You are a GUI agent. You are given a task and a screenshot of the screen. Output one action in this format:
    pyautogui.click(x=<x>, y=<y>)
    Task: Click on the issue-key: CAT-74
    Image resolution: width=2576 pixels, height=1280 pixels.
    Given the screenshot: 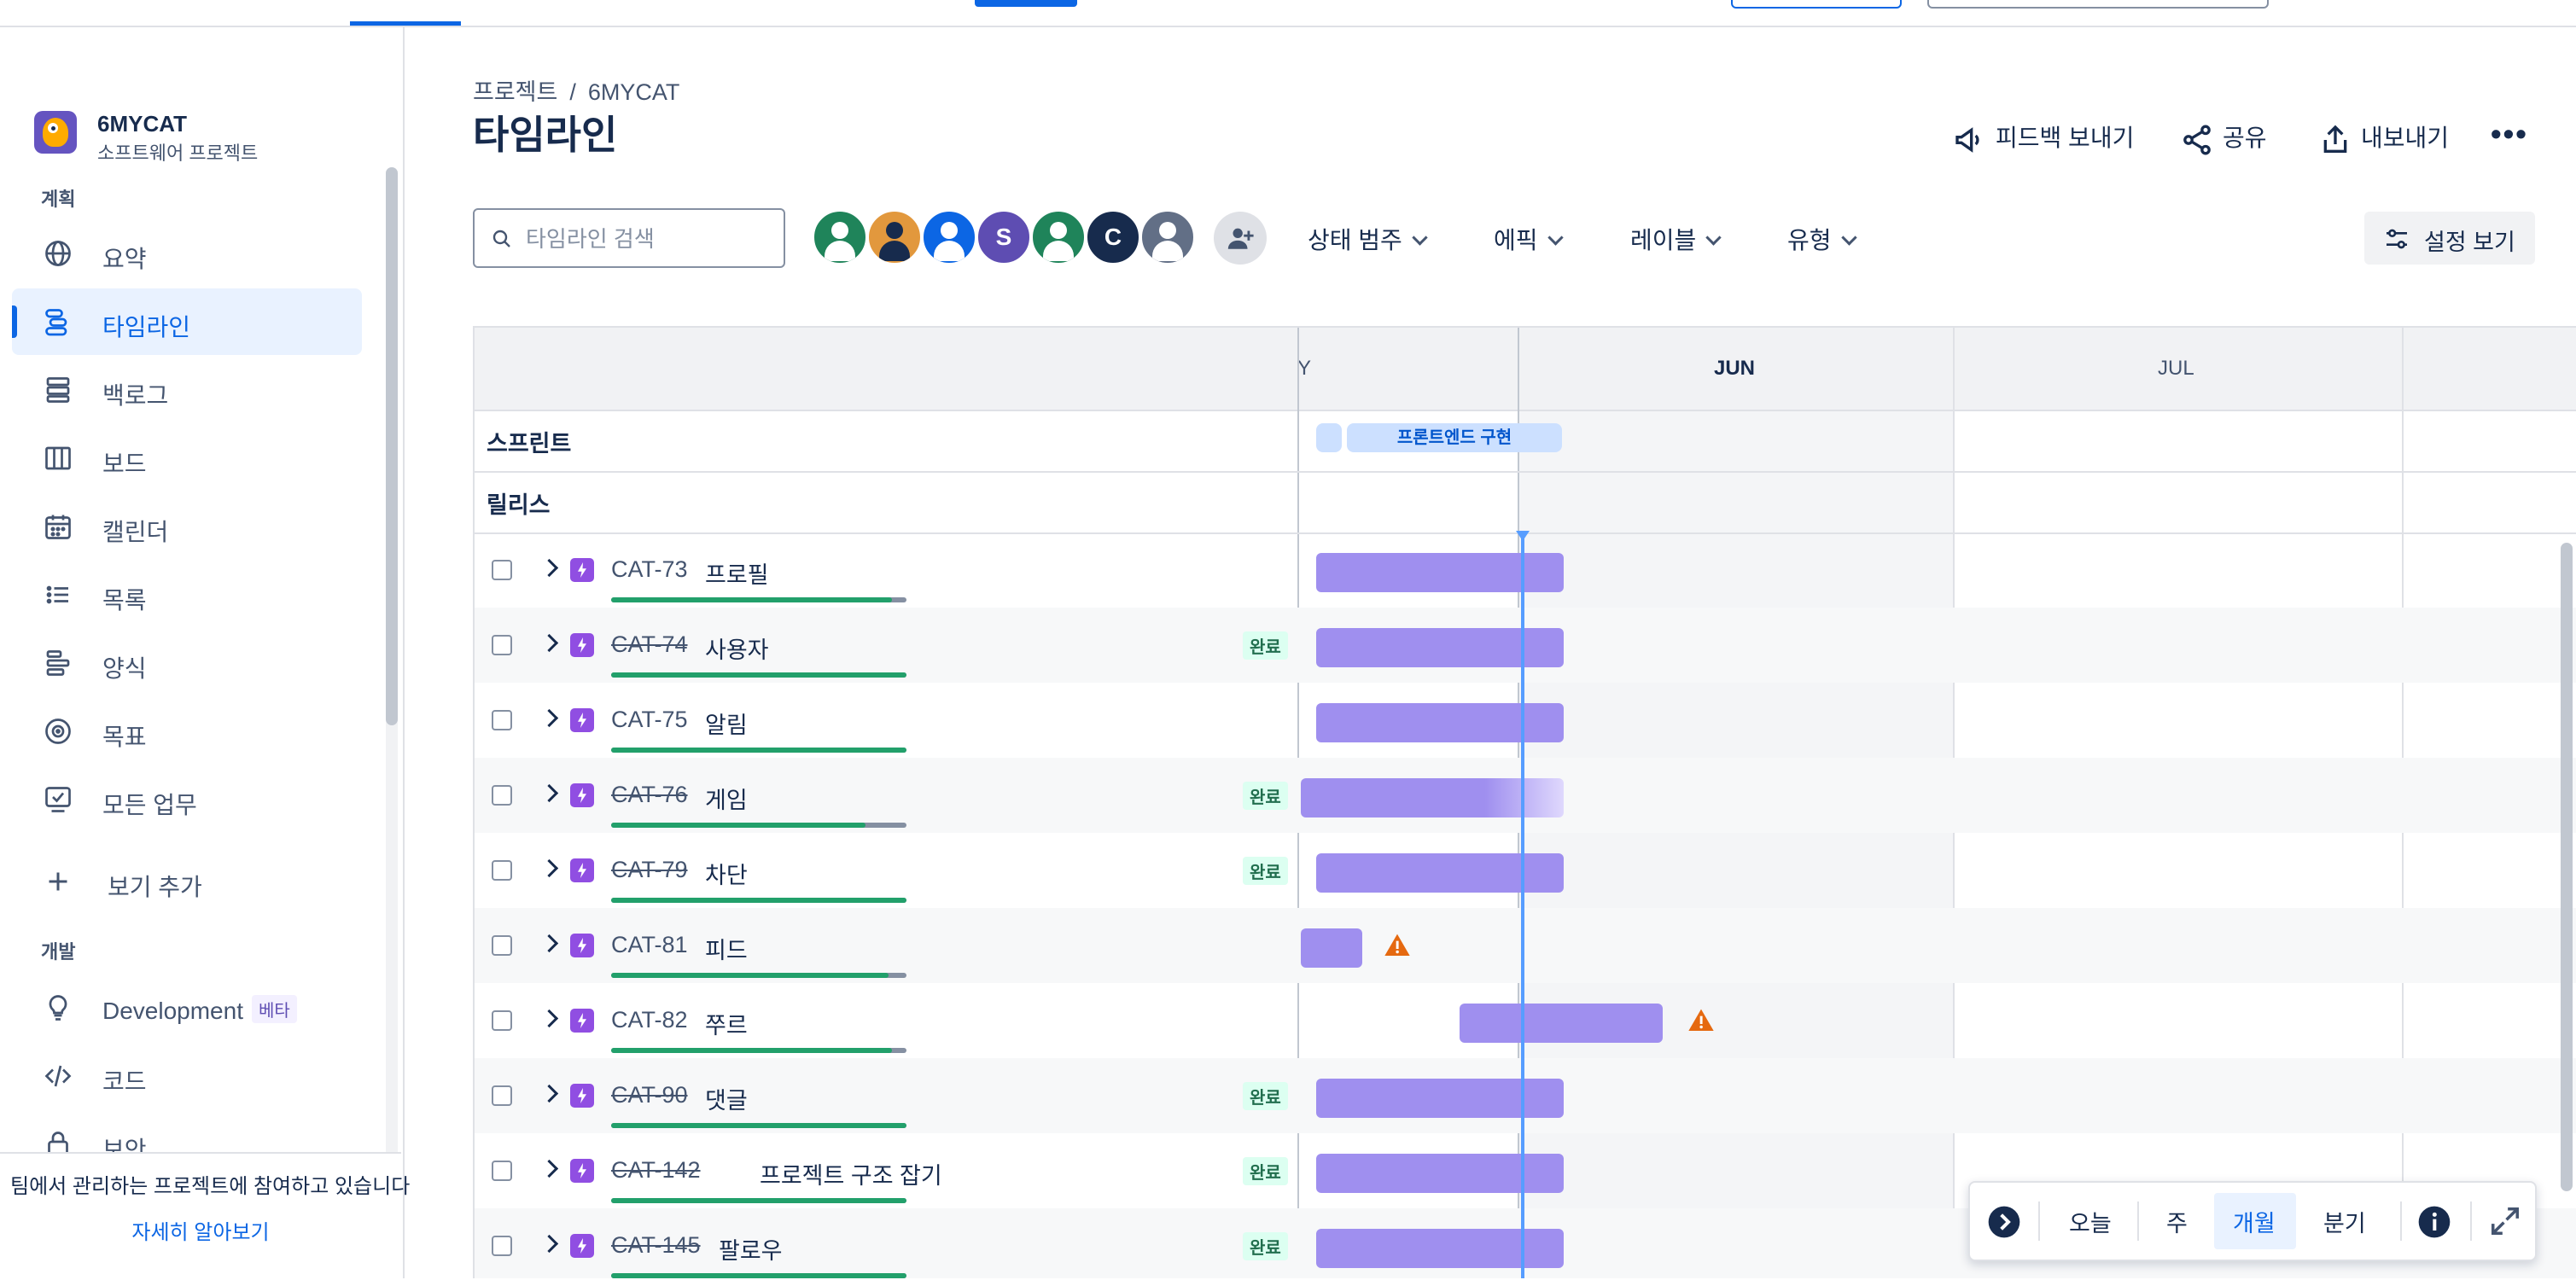 What is the action you would take?
    pyautogui.click(x=649, y=644)
    